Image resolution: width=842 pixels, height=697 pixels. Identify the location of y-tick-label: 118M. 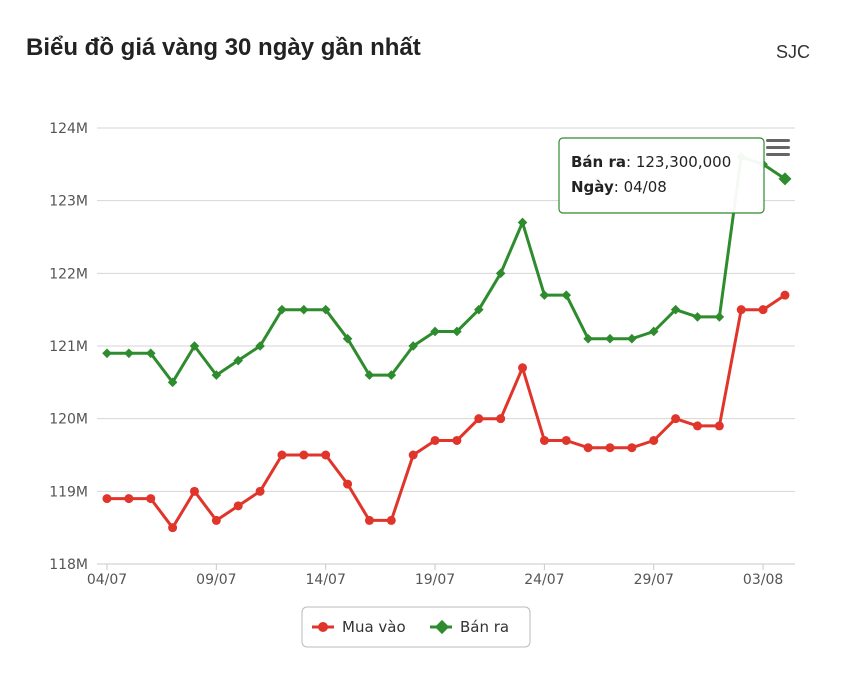
(68, 565).